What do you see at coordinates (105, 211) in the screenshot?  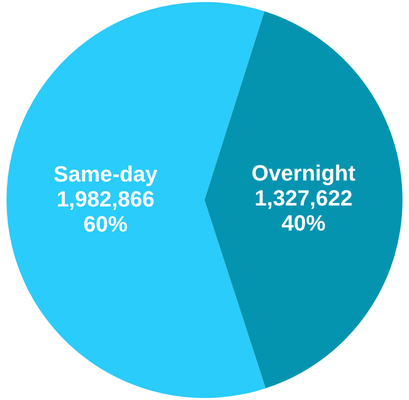 I see `data-label: 1,982,866 60%` at bounding box center [105, 211].